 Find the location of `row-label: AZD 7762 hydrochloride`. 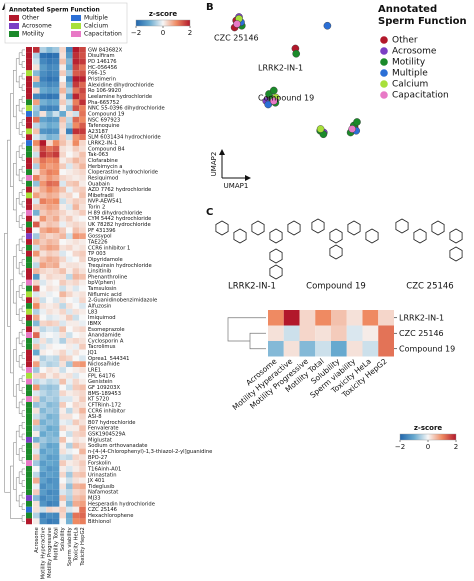

row-label: AZD 7762 hydrochloride is located at coordinates (119, 190).